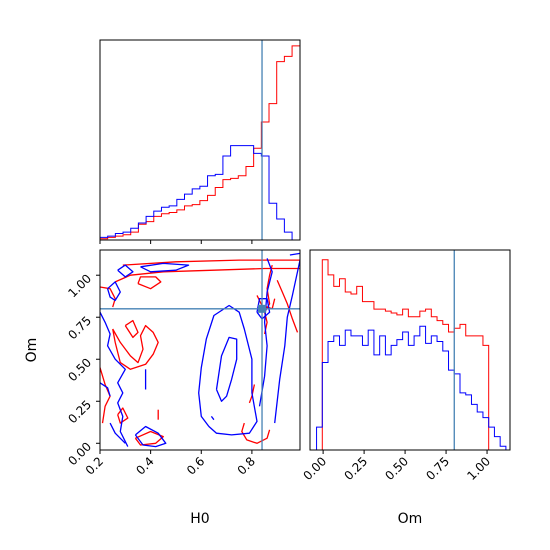  I want to click on panel-hist-H0, so click(200, 141).